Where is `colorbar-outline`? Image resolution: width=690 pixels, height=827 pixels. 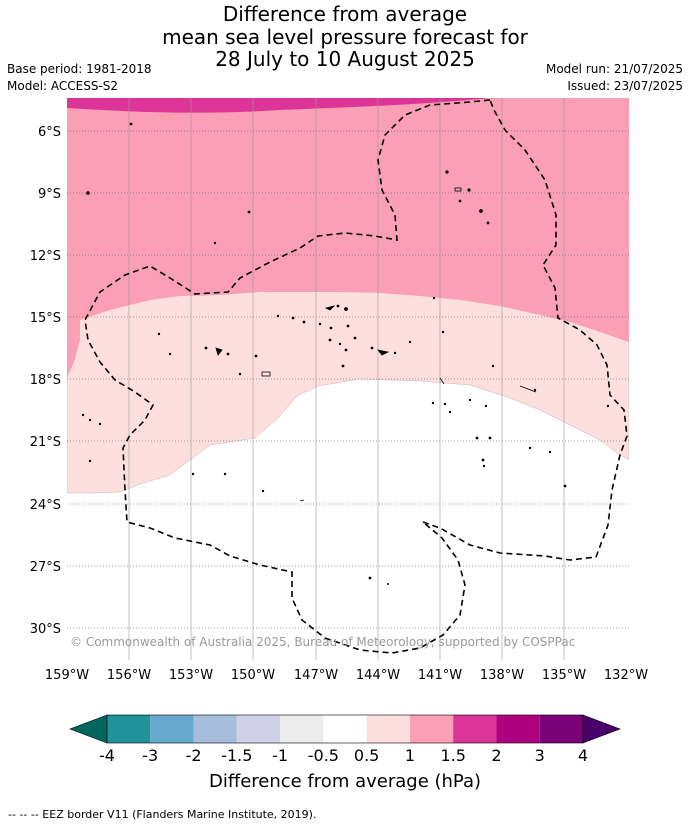 colorbar-outline is located at coordinates (345, 729).